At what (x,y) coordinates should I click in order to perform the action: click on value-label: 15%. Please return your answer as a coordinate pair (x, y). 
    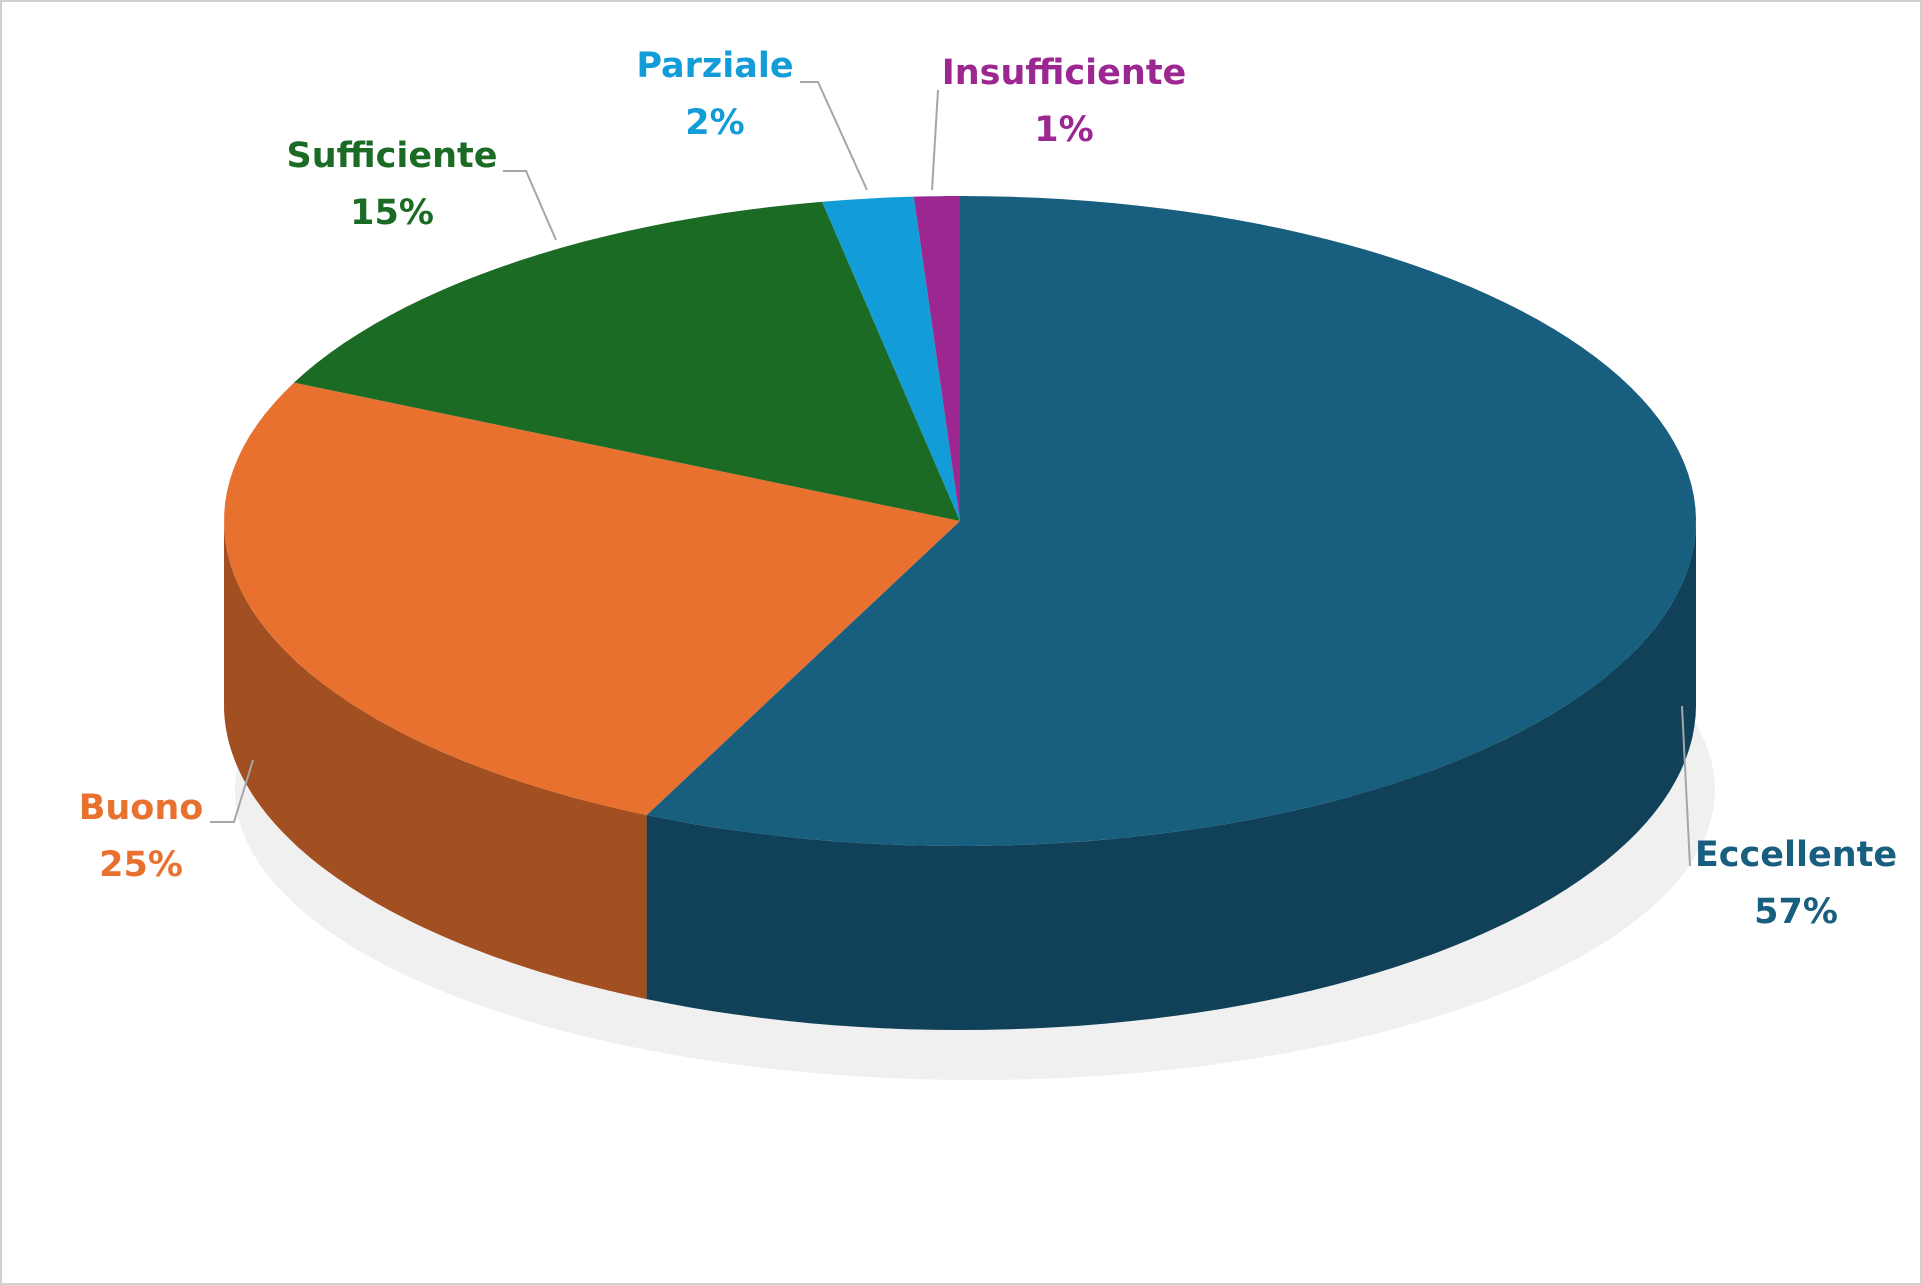
    Looking at the image, I should click on (392, 213).